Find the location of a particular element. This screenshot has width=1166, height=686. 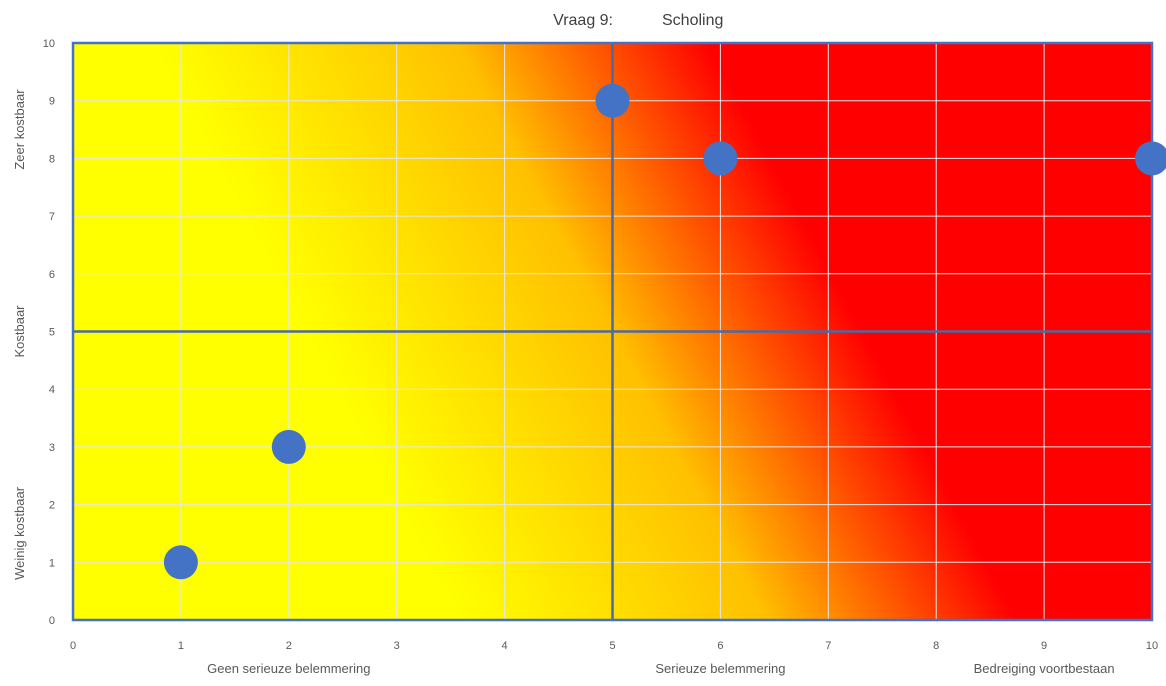

x-axis-ticks: 0 1 2 3 4 5 6 7 8 9 10 is located at coordinates (614, 646).